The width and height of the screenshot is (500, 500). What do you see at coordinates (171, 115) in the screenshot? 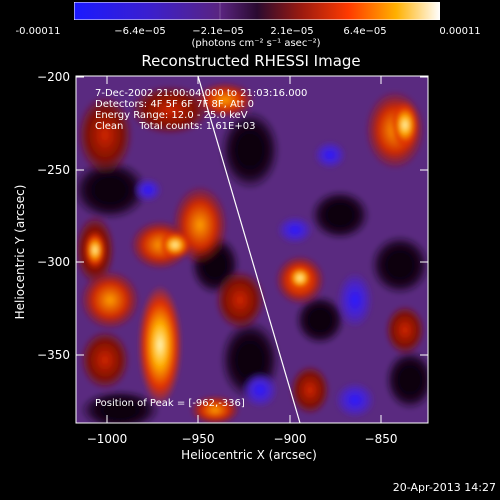
I see `info-energy-range: Energy Range: 12.0 - 25.0 keV` at bounding box center [171, 115].